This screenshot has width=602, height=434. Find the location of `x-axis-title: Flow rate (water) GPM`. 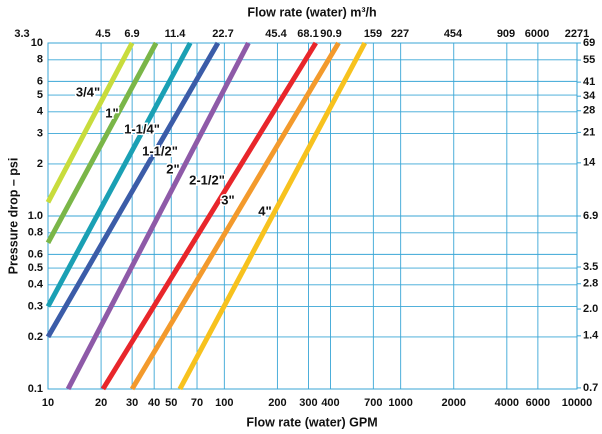

x-axis-title: Flow rate (water) GPM is located at coordinates (311, 422).